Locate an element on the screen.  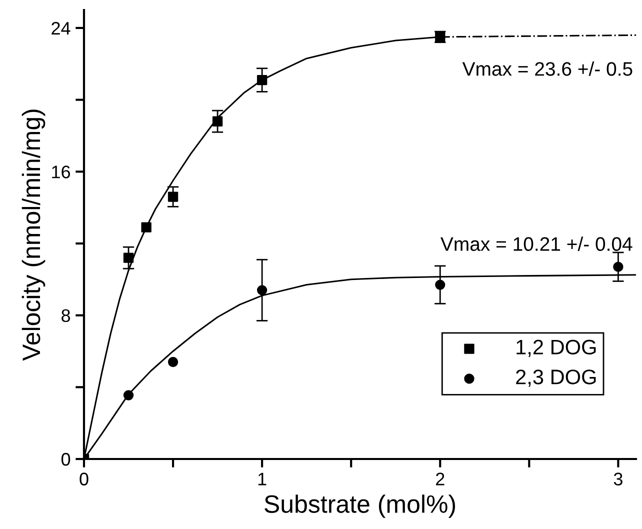
y-tick-label: 0 is located at coordinates (65, 459).